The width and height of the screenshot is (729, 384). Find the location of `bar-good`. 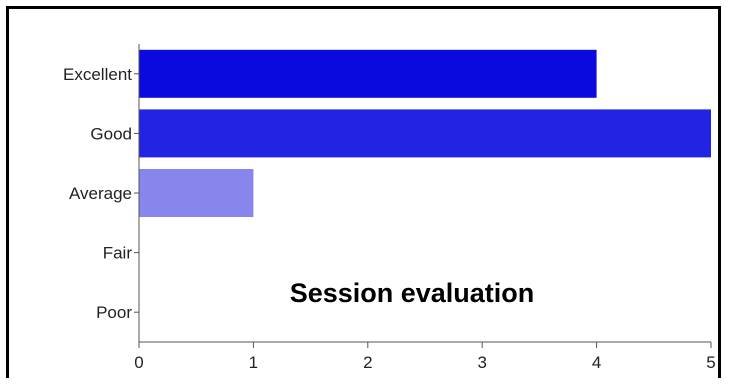

bar-good is located at coordinates (425, 133).